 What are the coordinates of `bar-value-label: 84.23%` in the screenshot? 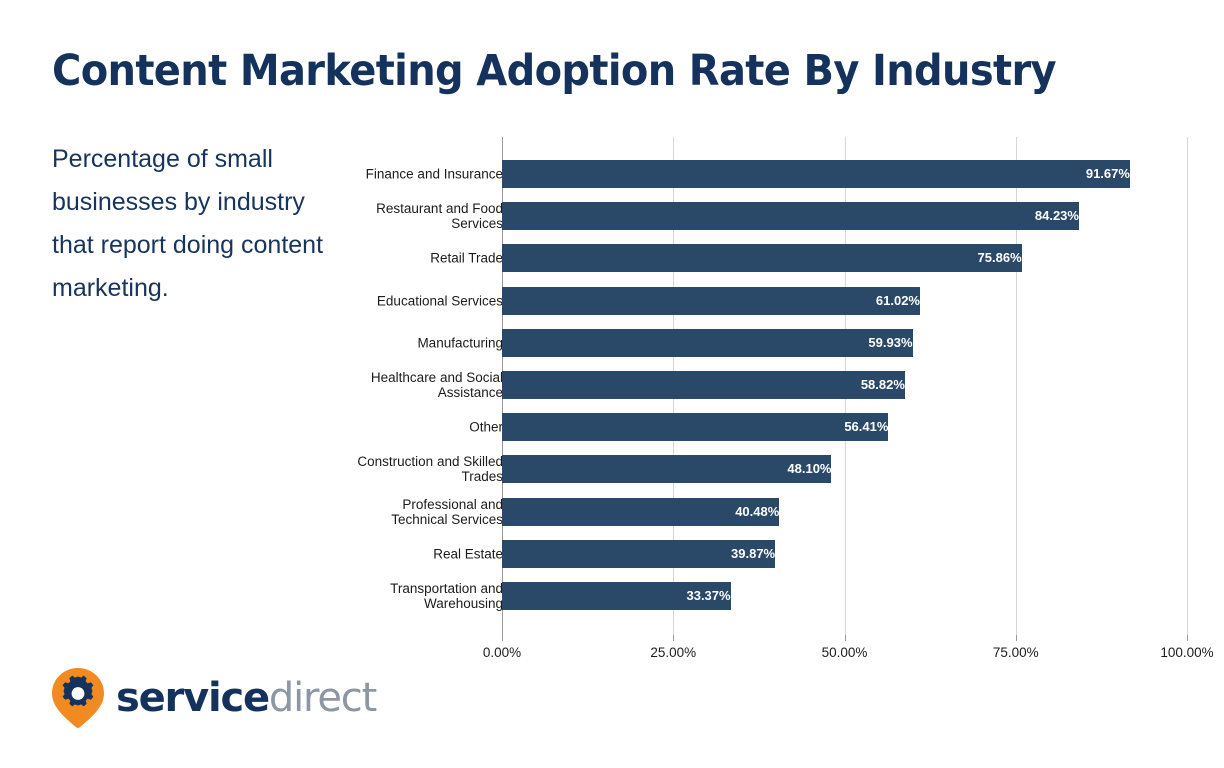 It's located at (1056, 216).